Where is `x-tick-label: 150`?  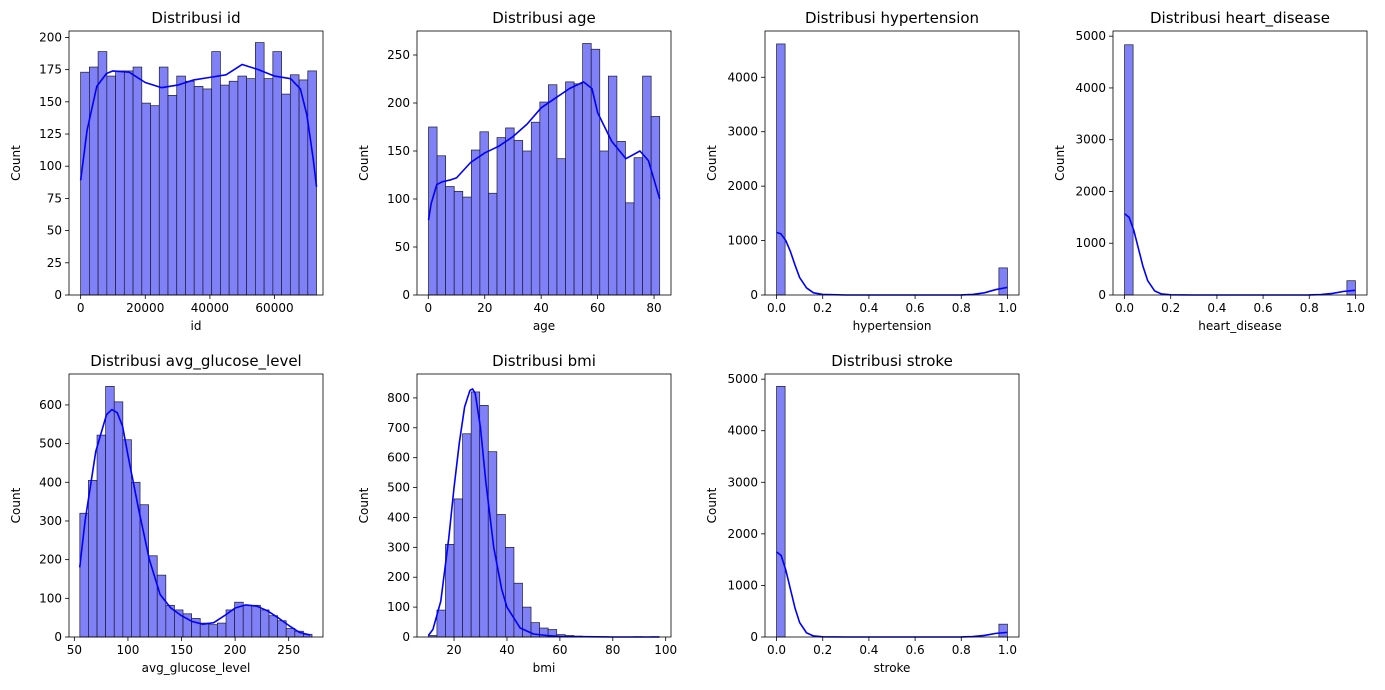 x-tick-label: 150 is located at coordinates (181, 650).